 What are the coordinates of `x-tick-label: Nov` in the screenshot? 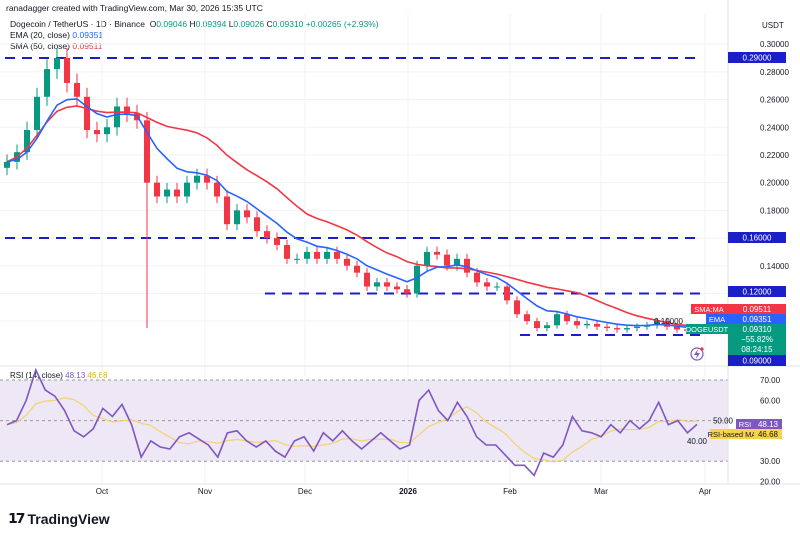 It's located at (205, 491).